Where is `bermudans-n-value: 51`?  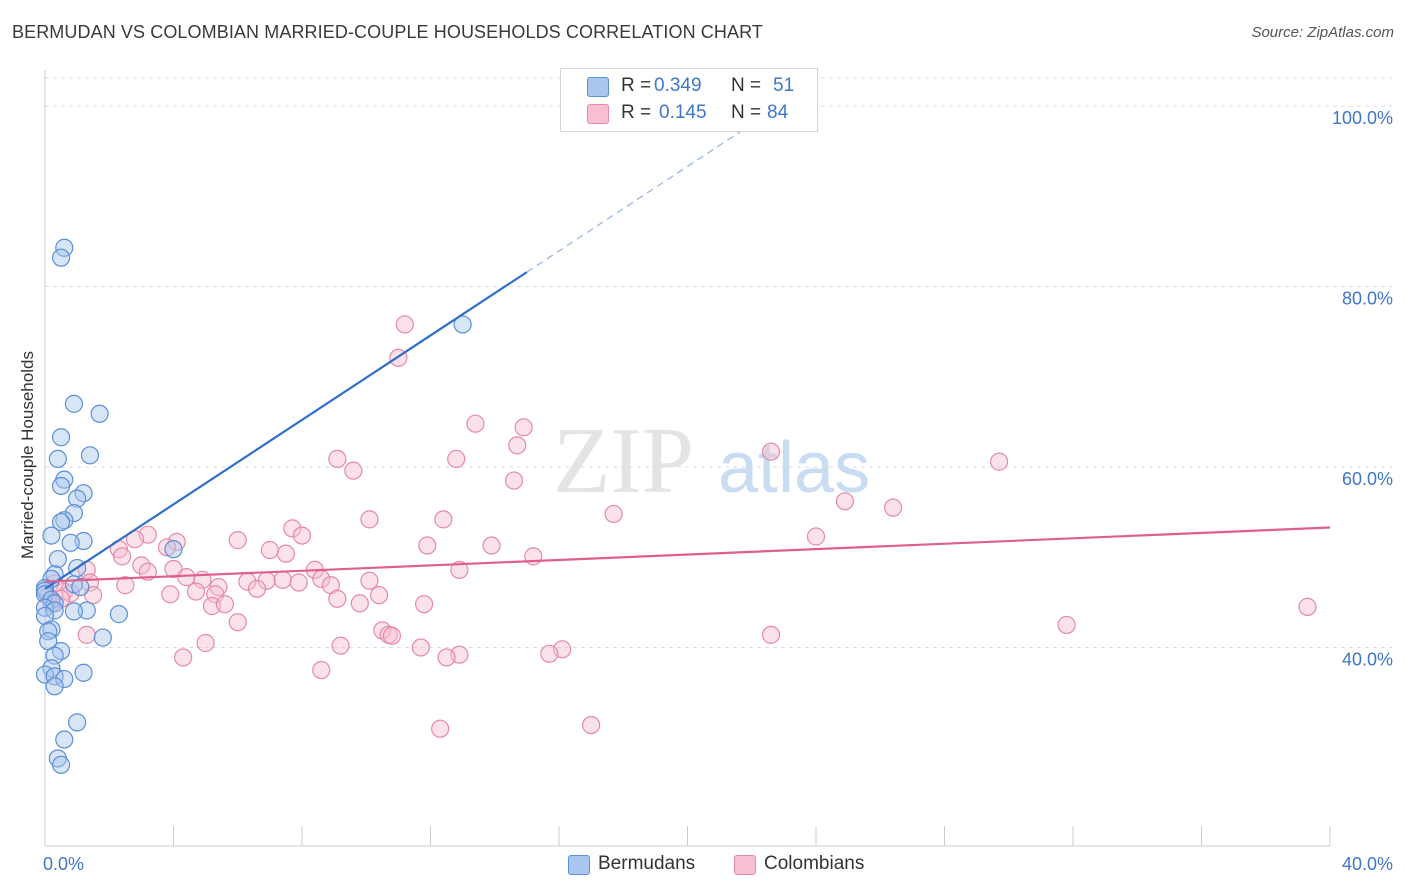 bermudans-n-value: 51 is located at coordinates (784, 85).